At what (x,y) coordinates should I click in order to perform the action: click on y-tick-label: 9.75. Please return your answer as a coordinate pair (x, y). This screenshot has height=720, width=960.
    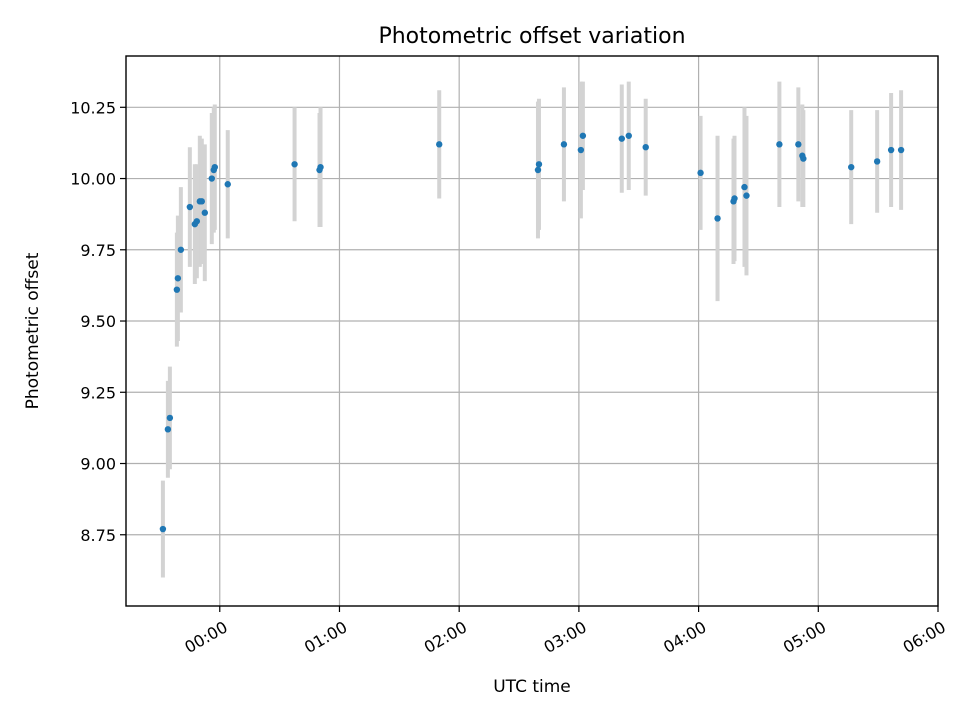
    Looking at the image, I should click on (98, 250).